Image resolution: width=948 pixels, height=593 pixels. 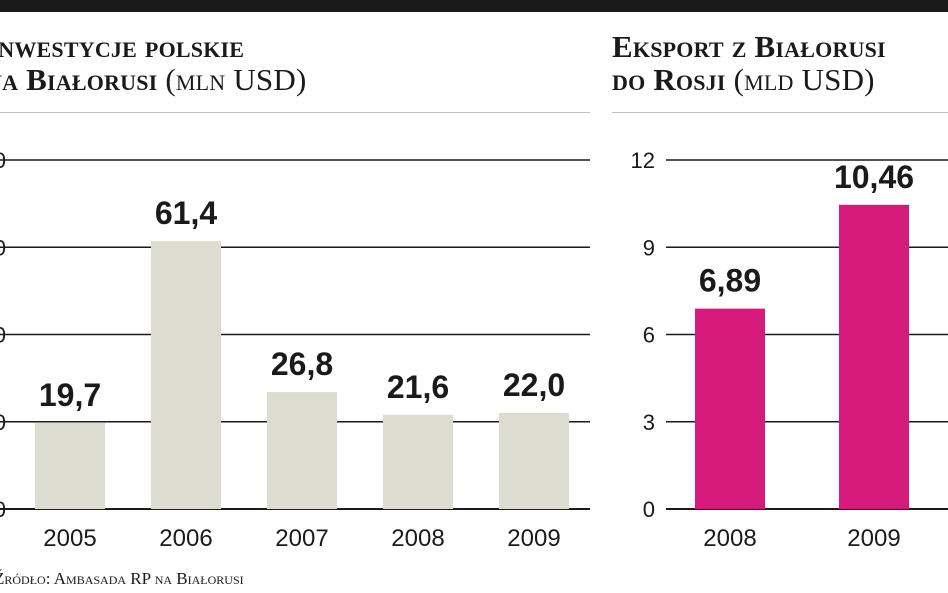 What do you see at coordinates (649, 422) in the screenshot?
I see `chart2-ytick-label: 3` at bounding box center [649, 422].